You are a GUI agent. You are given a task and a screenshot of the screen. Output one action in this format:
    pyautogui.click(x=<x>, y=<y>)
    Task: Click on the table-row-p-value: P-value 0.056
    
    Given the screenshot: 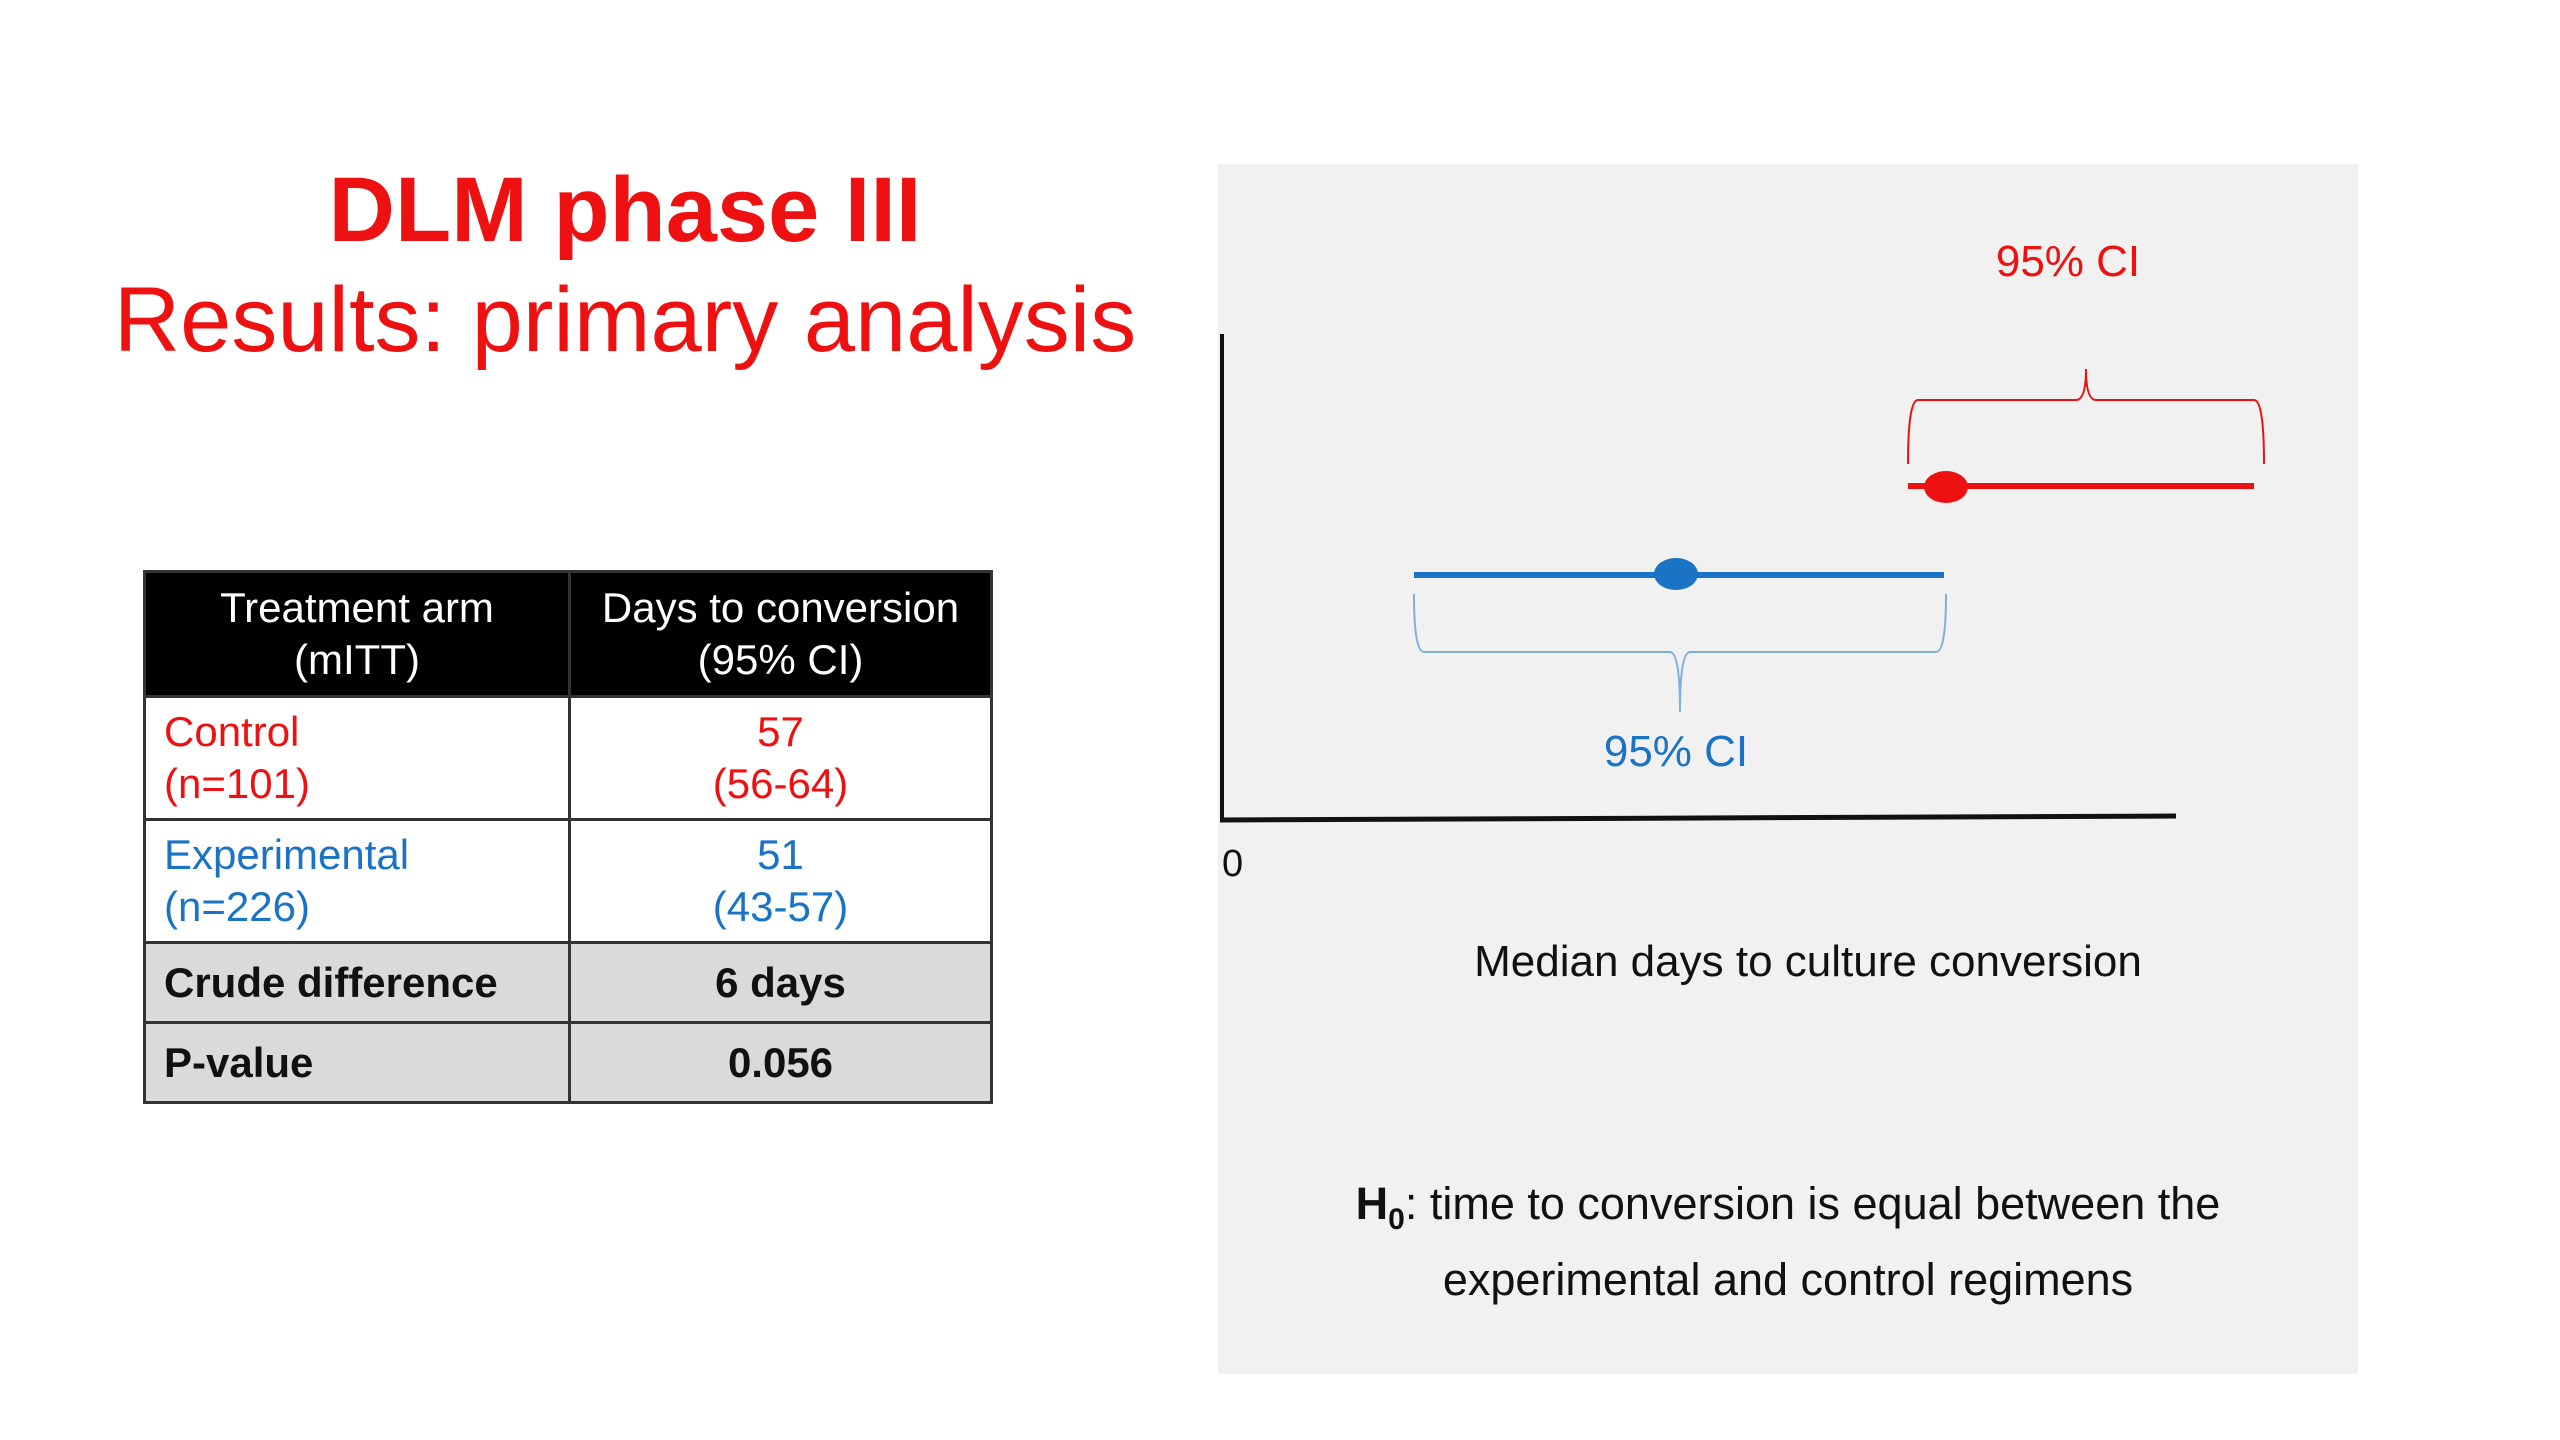 What is the action you would take?
    pyautogui.click(x=568, y=1062)
    